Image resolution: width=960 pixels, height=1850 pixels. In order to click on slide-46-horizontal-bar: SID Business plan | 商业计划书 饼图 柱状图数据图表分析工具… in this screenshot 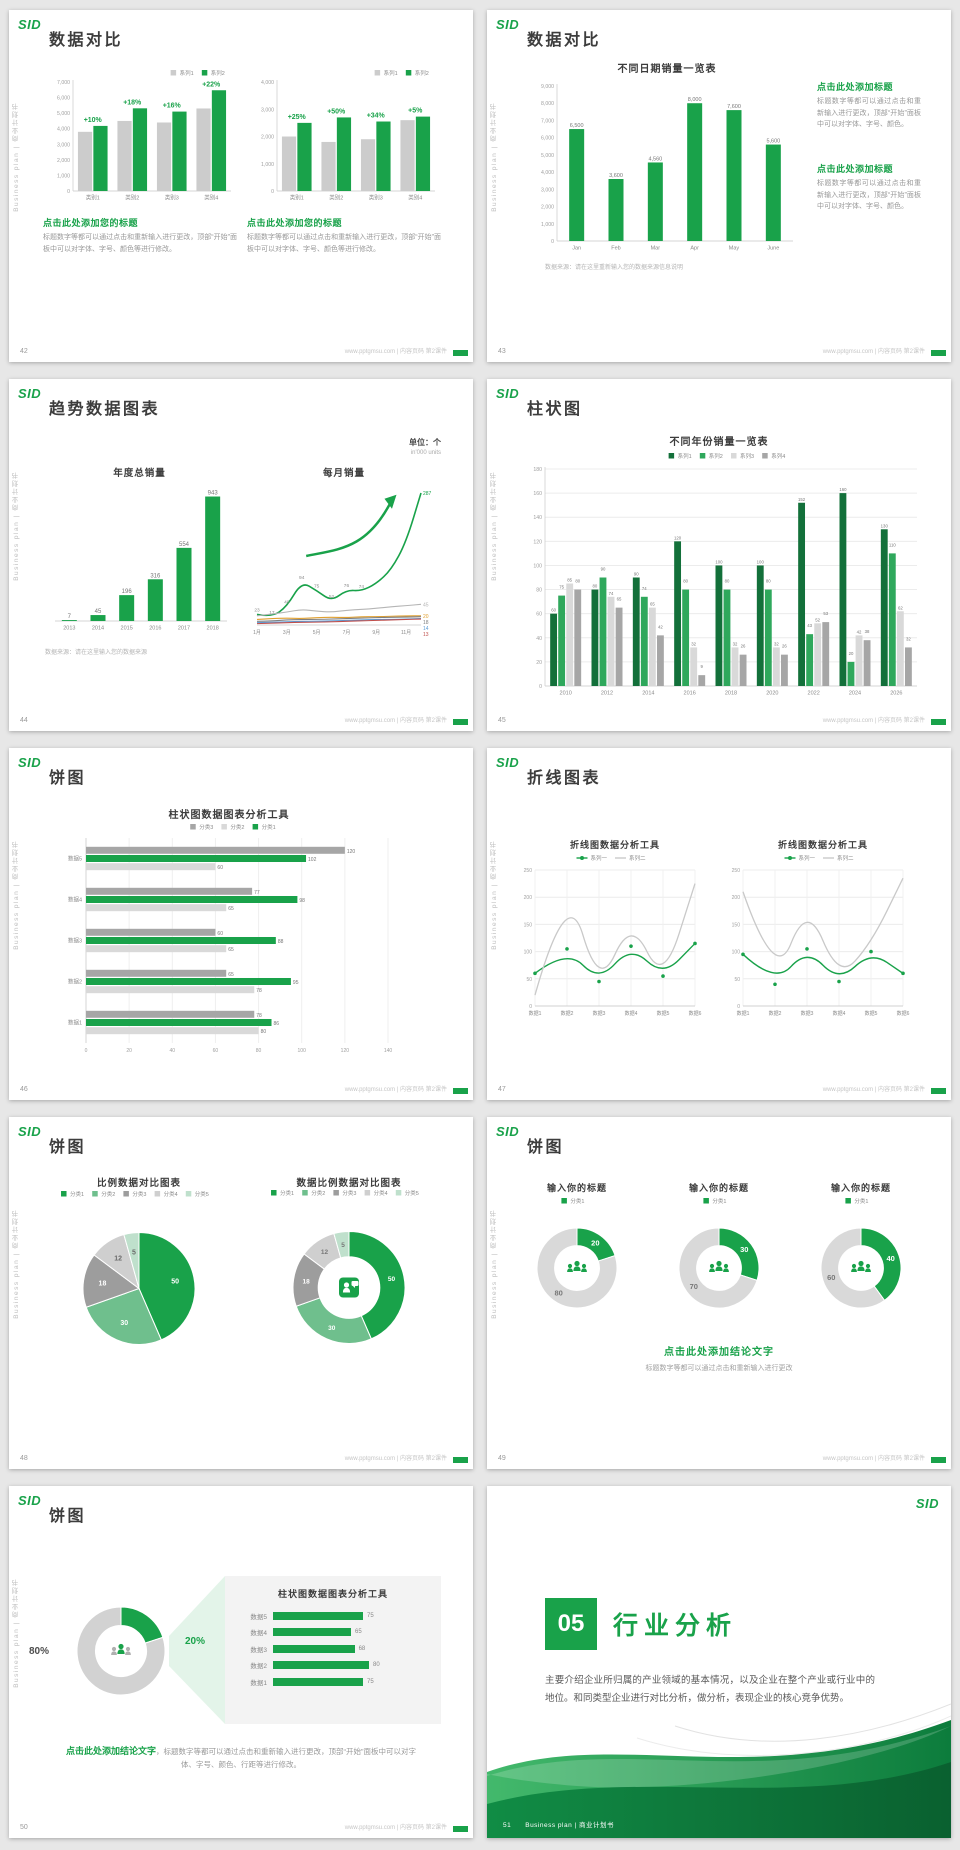, I will do `click(241, 924)`.